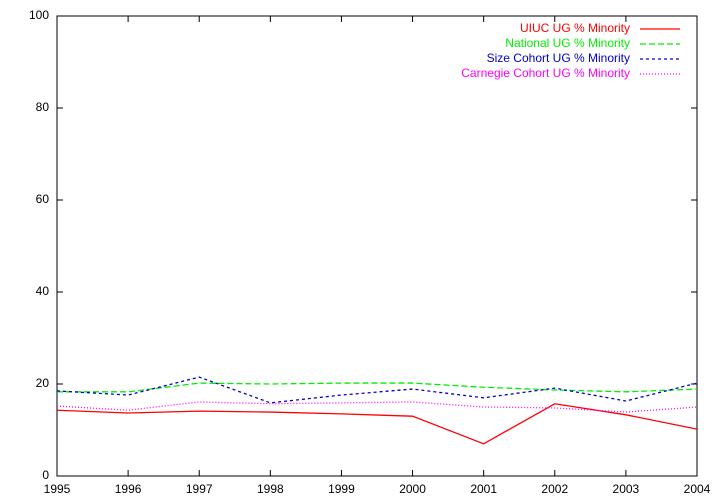 The image size is (720, 504). I want to click on legend-label: UIUC UG % Minority, so click(575, 28).